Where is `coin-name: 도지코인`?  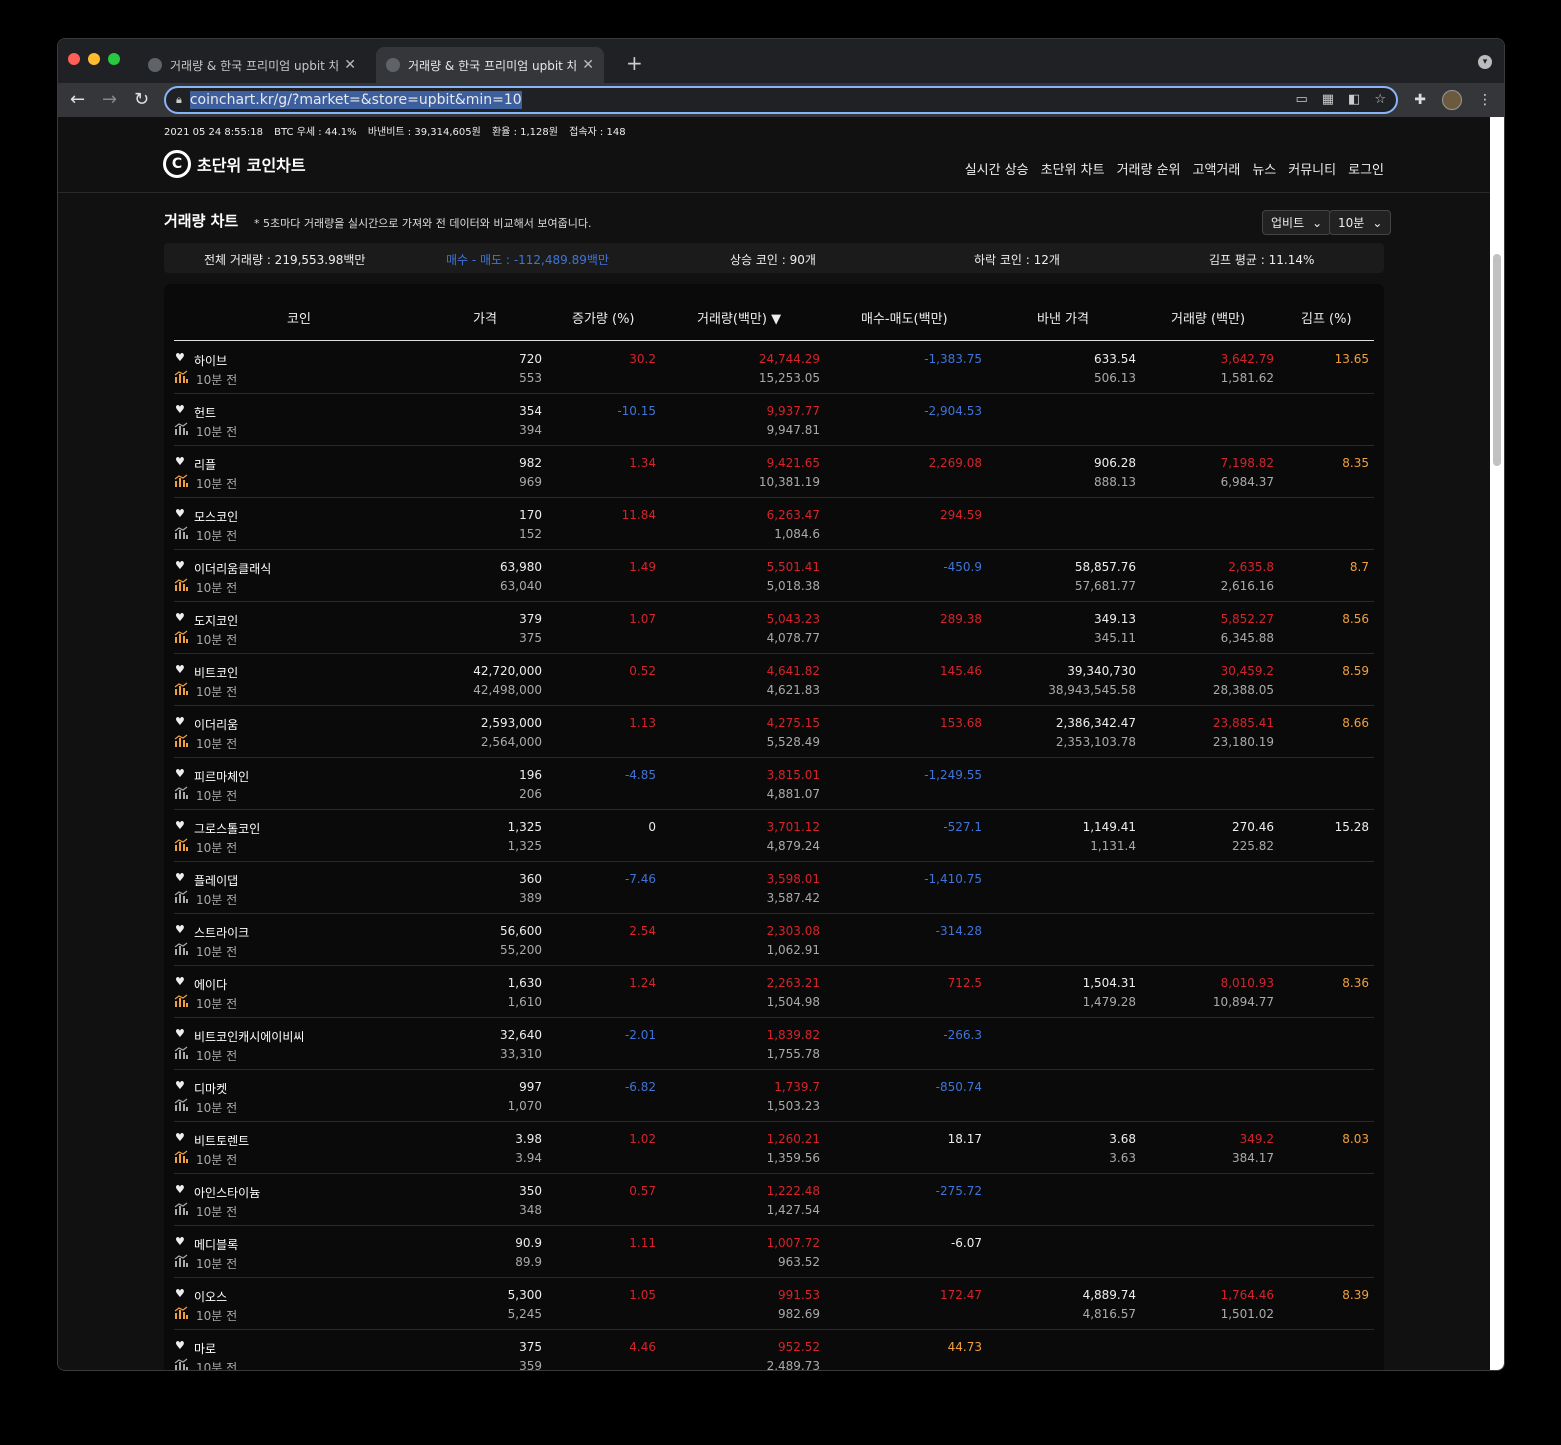
coin-name: 도지코인 is located at coordinates (216, 621).